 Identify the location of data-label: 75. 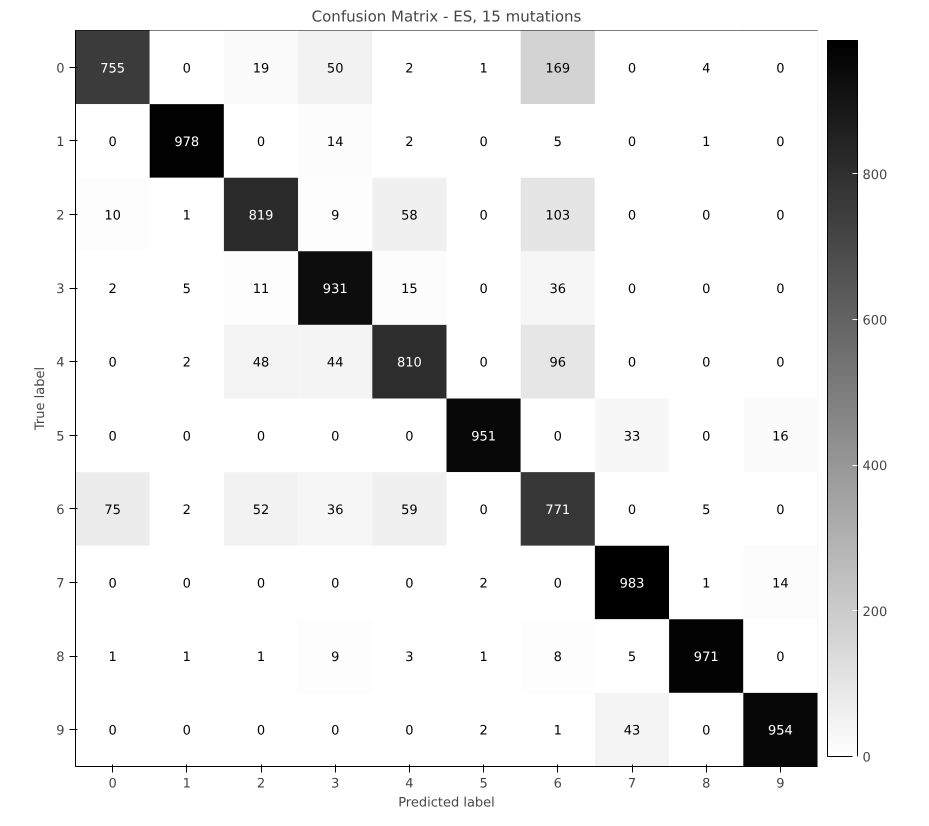
(112, 510).